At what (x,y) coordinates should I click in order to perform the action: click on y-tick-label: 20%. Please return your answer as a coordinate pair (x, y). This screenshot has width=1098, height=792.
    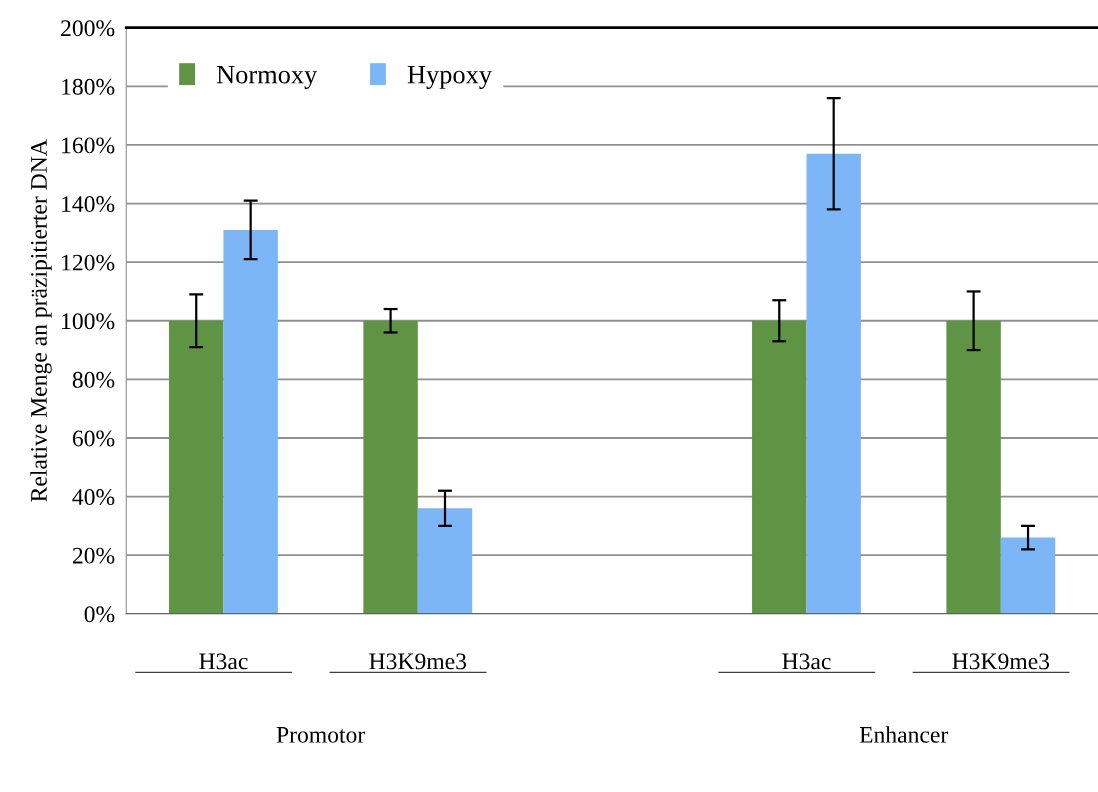
    Looking at the image, I should click on (93, 555).